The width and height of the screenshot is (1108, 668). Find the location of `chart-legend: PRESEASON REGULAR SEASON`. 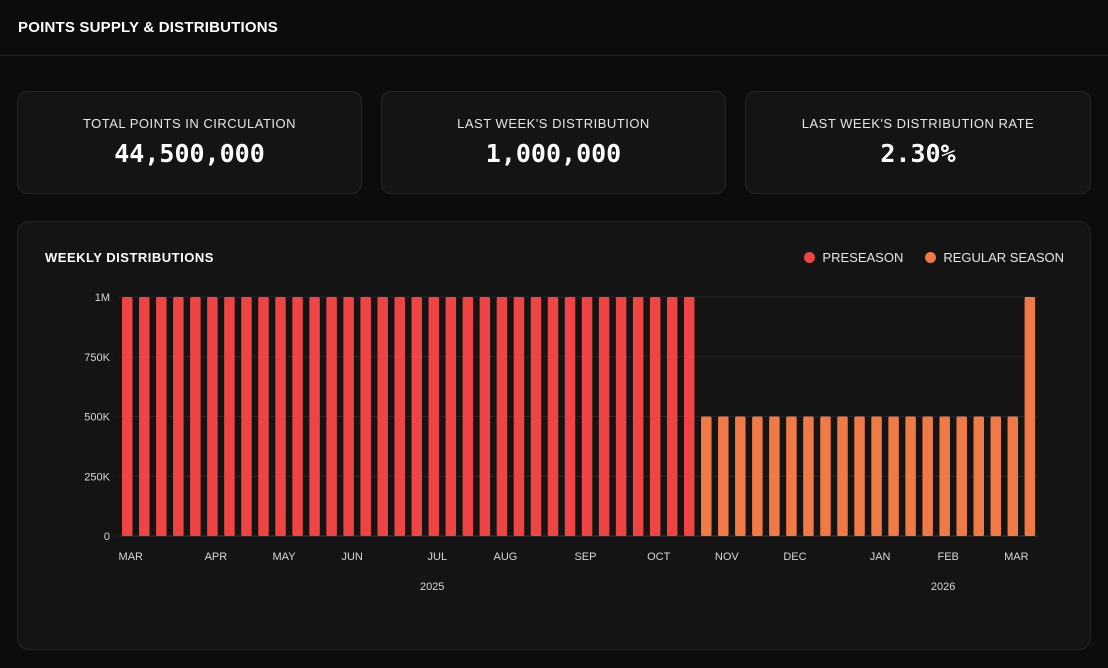

chart-legend: PRESEASON REGULAR SEASON is located at coordinates (923, 257).